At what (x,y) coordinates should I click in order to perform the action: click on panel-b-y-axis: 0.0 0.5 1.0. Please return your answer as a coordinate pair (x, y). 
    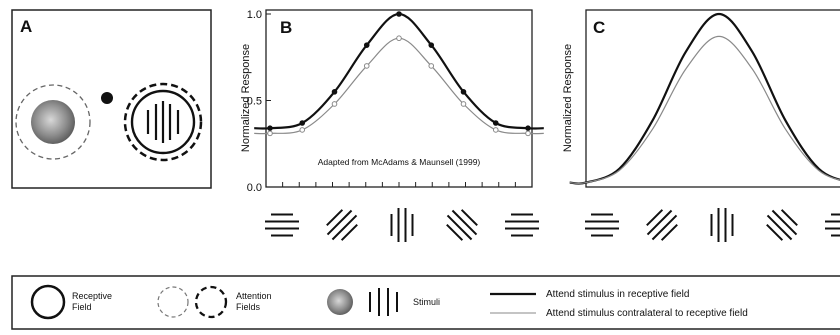
    Looking at the image, I should click on (259, 101).